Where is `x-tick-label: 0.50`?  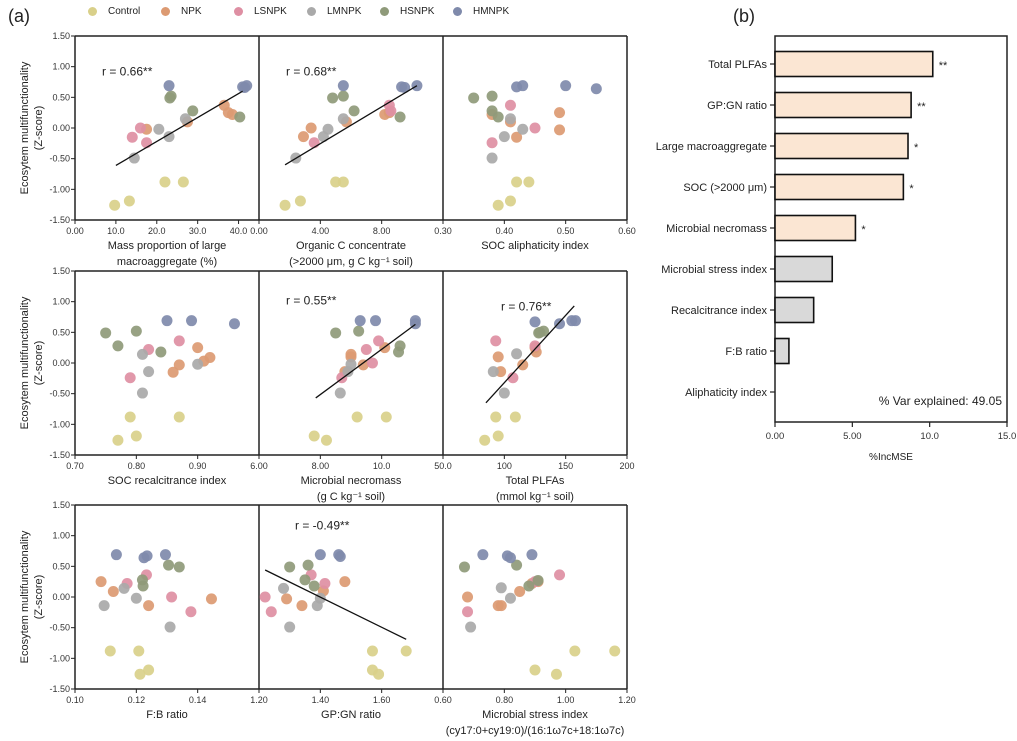
x-tick-label: 0.50 is located at coordinates (566, 231).